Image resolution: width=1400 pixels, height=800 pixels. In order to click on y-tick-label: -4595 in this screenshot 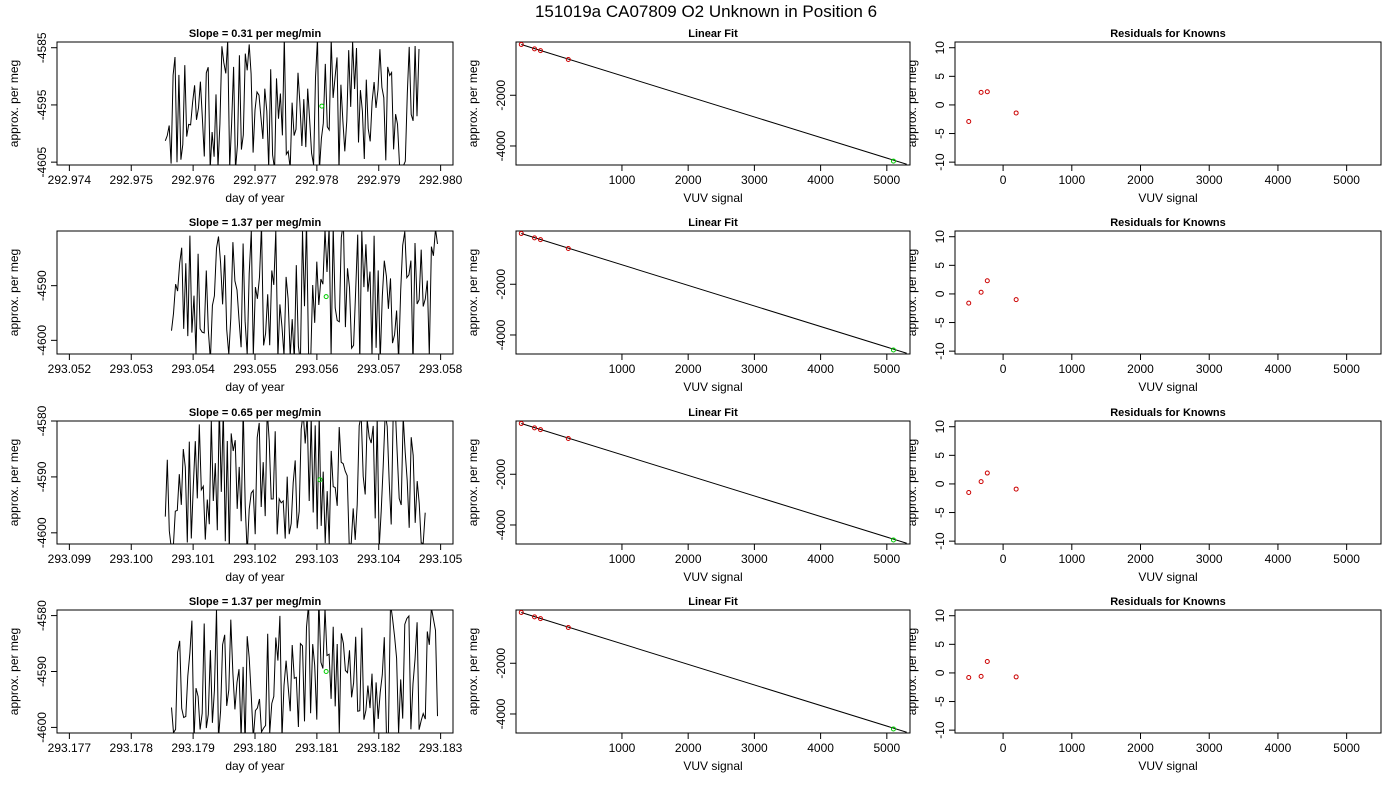, I will do `click(42, 104)`.